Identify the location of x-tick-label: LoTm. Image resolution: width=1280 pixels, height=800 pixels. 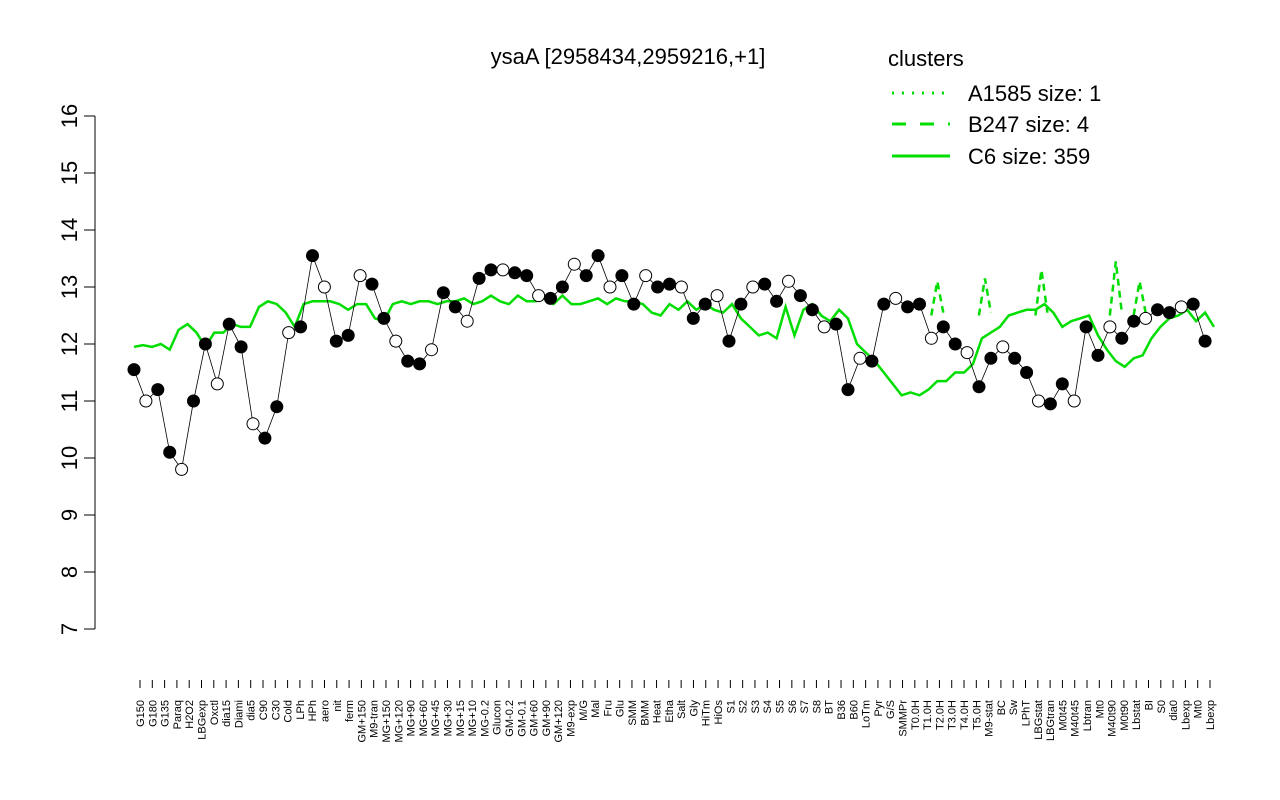
(867, 714).